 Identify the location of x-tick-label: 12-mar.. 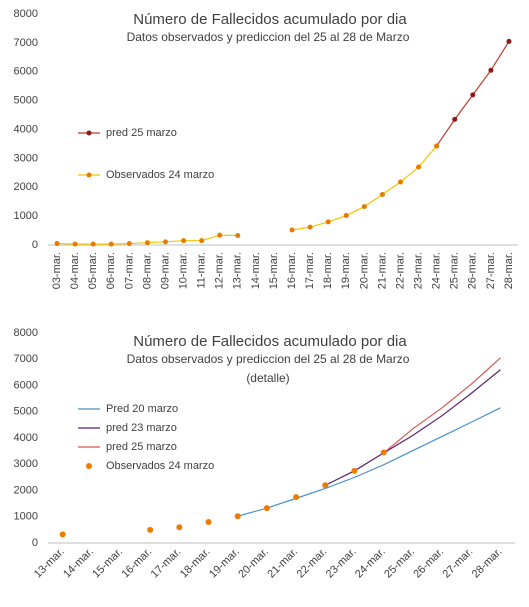
(220, 270).